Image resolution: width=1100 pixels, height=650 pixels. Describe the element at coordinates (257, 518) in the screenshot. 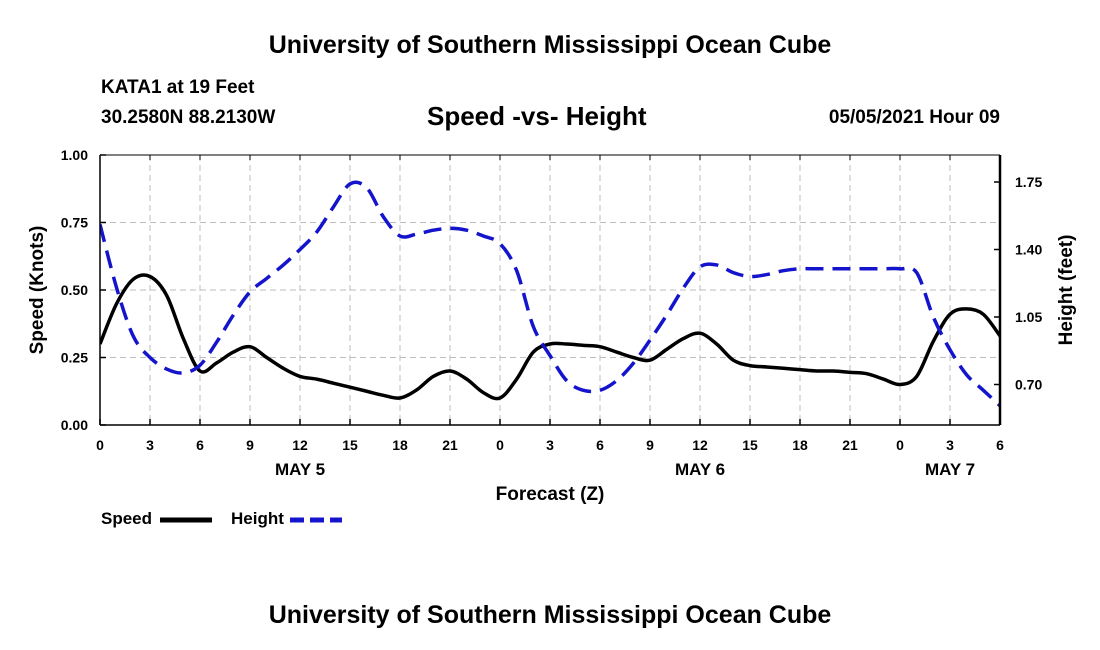

I see `legend-height-label: Height` at that location.